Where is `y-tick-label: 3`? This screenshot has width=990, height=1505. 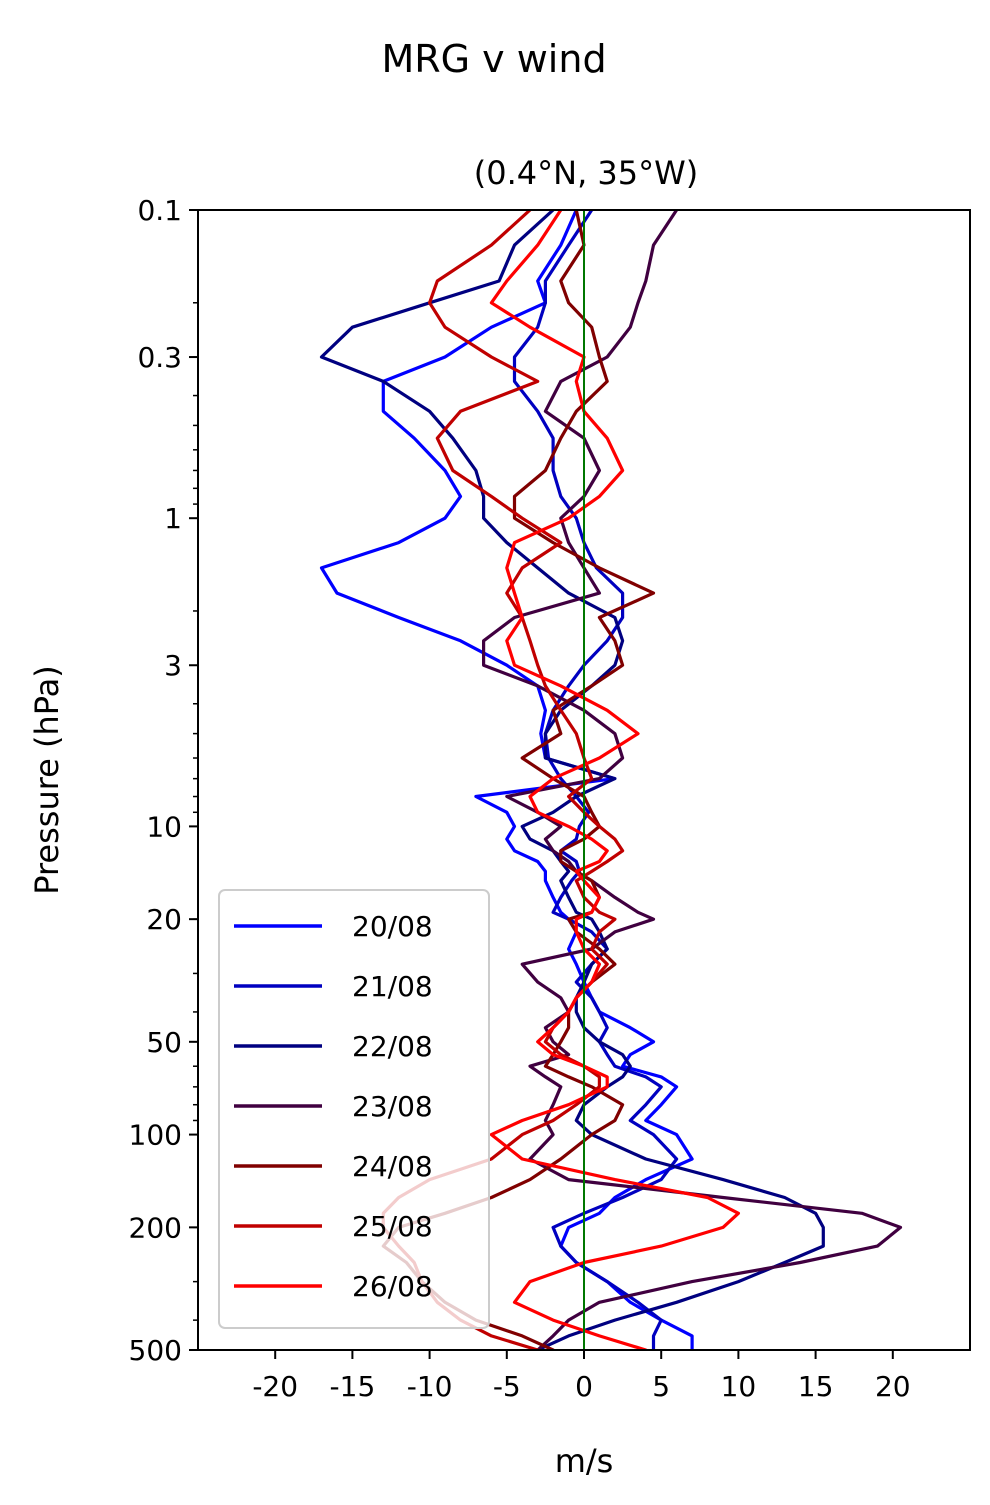 y-tick-label: 3 is located at coordinates (173, 665).